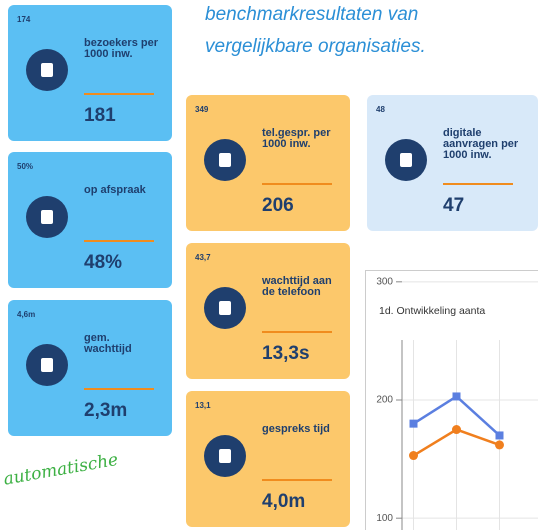 Image resolution: width=538 pixels, height=530 pixels. What do you see at coordinates (103, 262) in the screenshot?
I see `value: 48%` at bounding box center [103, 262].